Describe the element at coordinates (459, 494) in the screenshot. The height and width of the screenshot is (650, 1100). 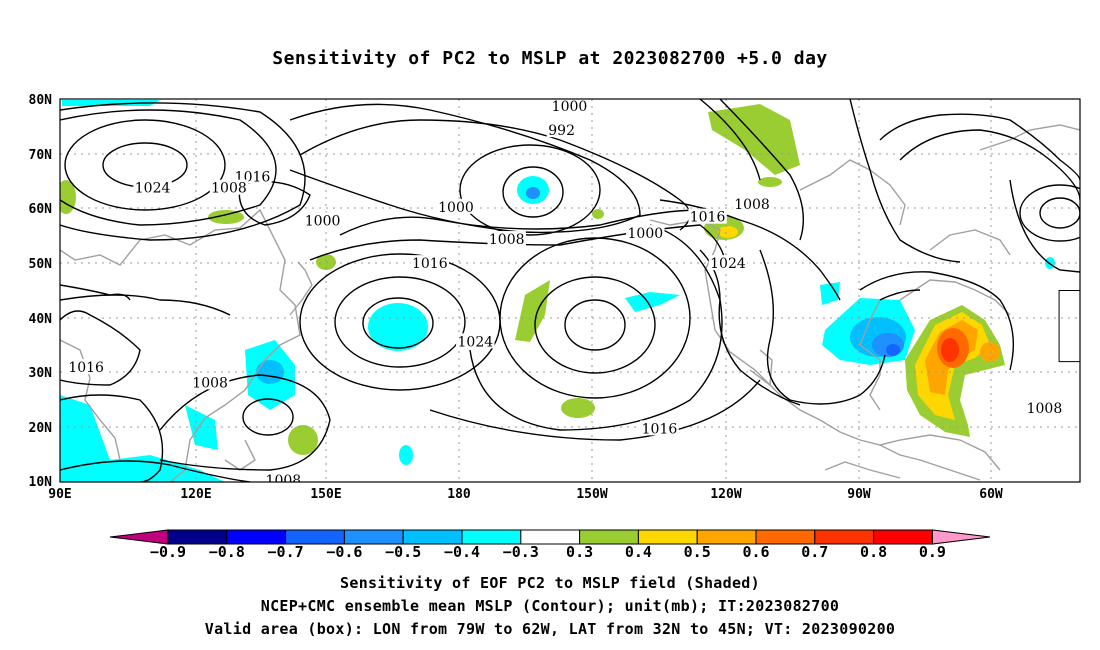
I see `lon-tick-label: 180` at that location.